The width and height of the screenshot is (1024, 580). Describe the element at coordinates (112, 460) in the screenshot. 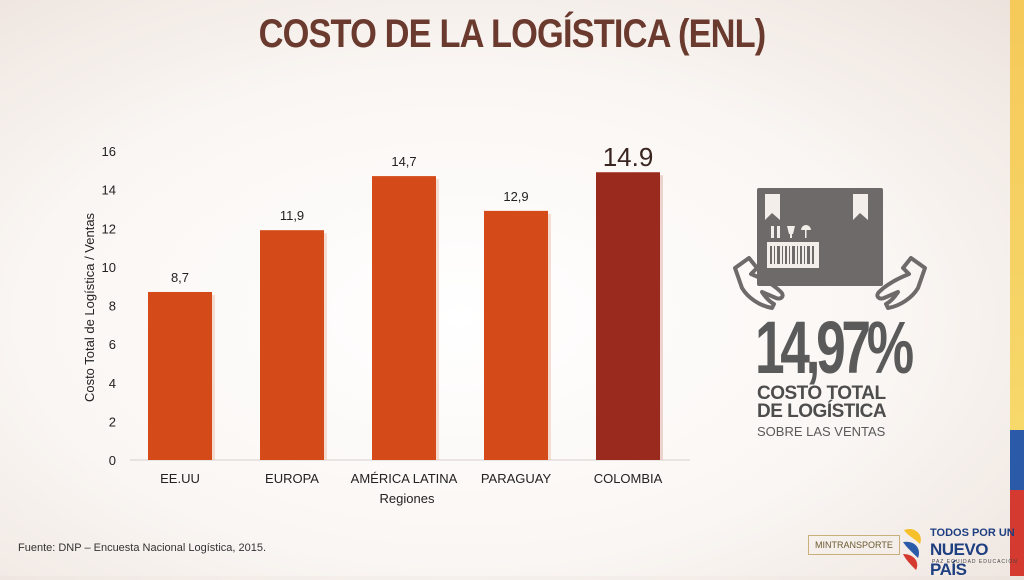

I see `y-tick-label: 0` at that location.